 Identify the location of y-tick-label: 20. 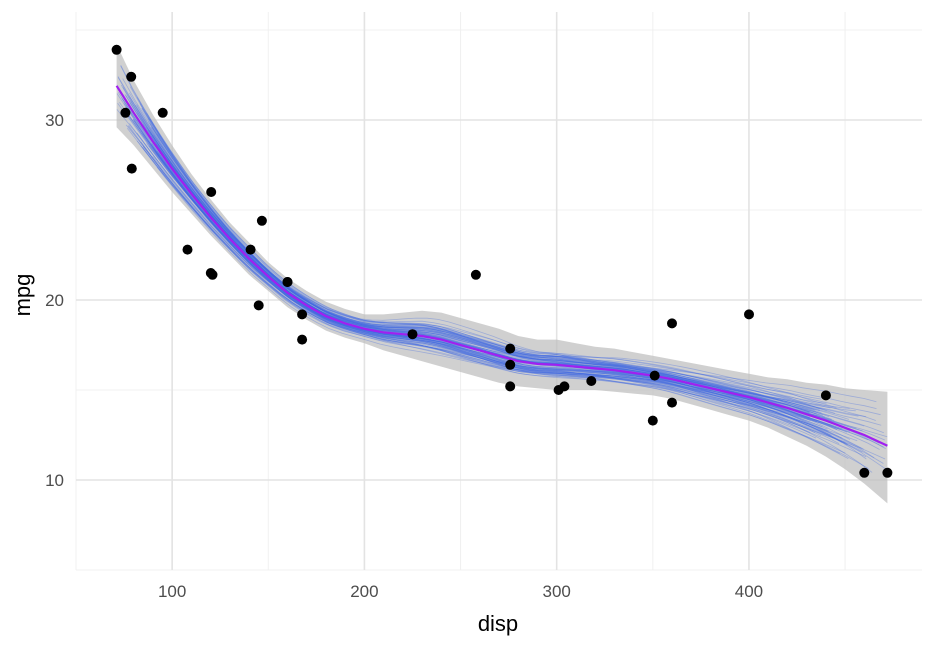
(54, 300).